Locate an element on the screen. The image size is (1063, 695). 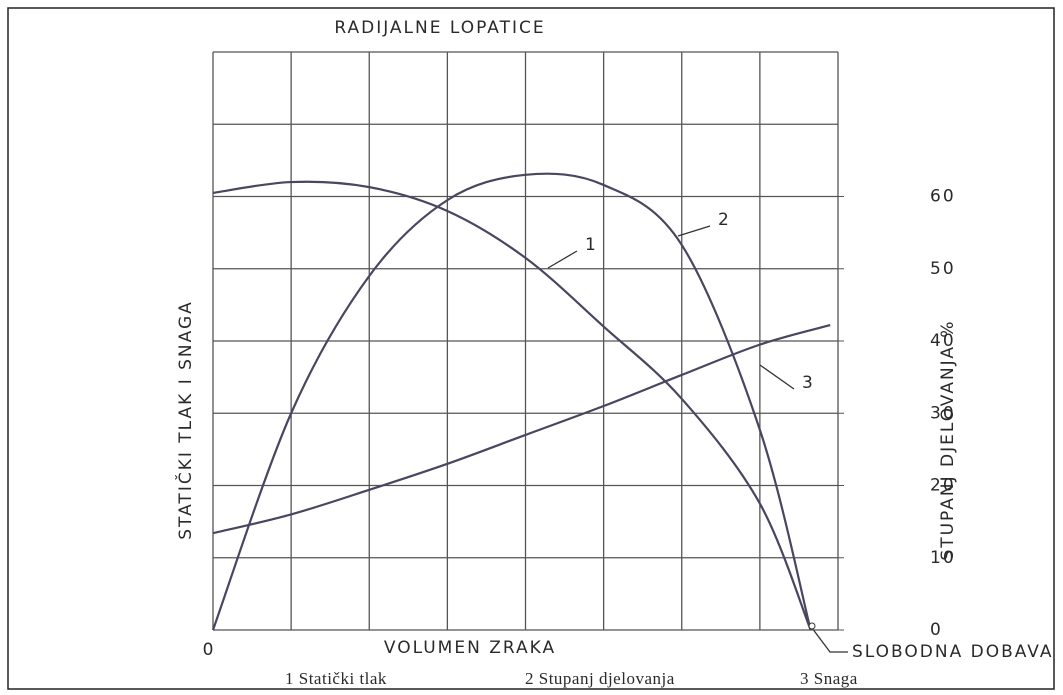
y2-tick-label: 40 is located at coordinates (943, 341).